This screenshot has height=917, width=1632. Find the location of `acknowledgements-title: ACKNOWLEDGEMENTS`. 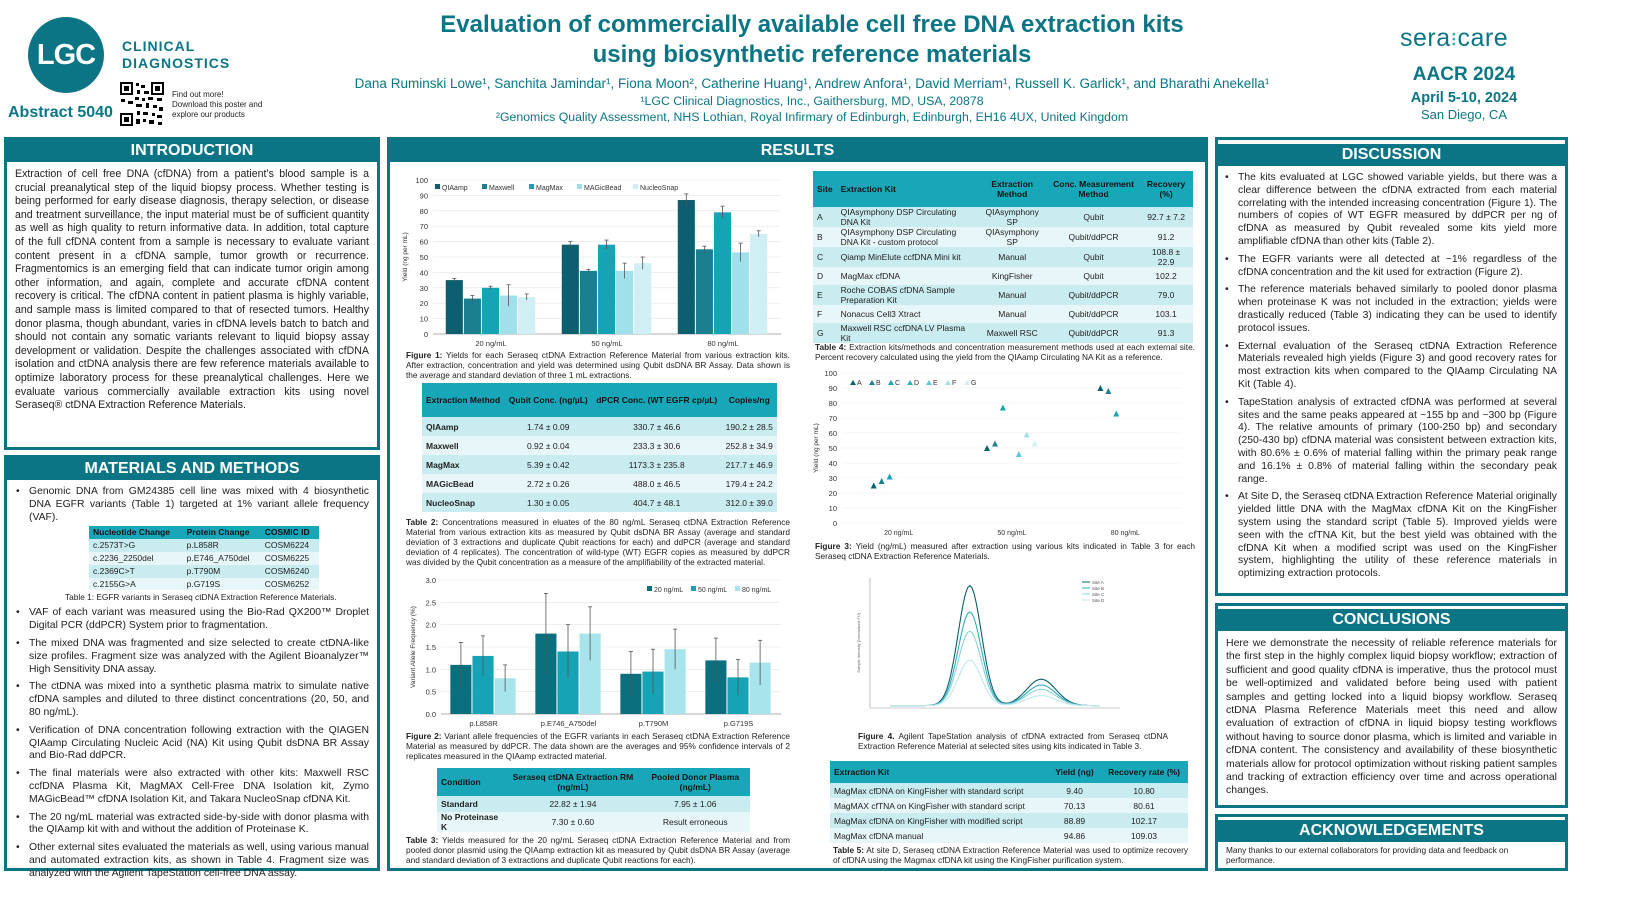

acknowledgements-title: ACKNOWLEDGEMENTS is located at coordinates (1391, 831).